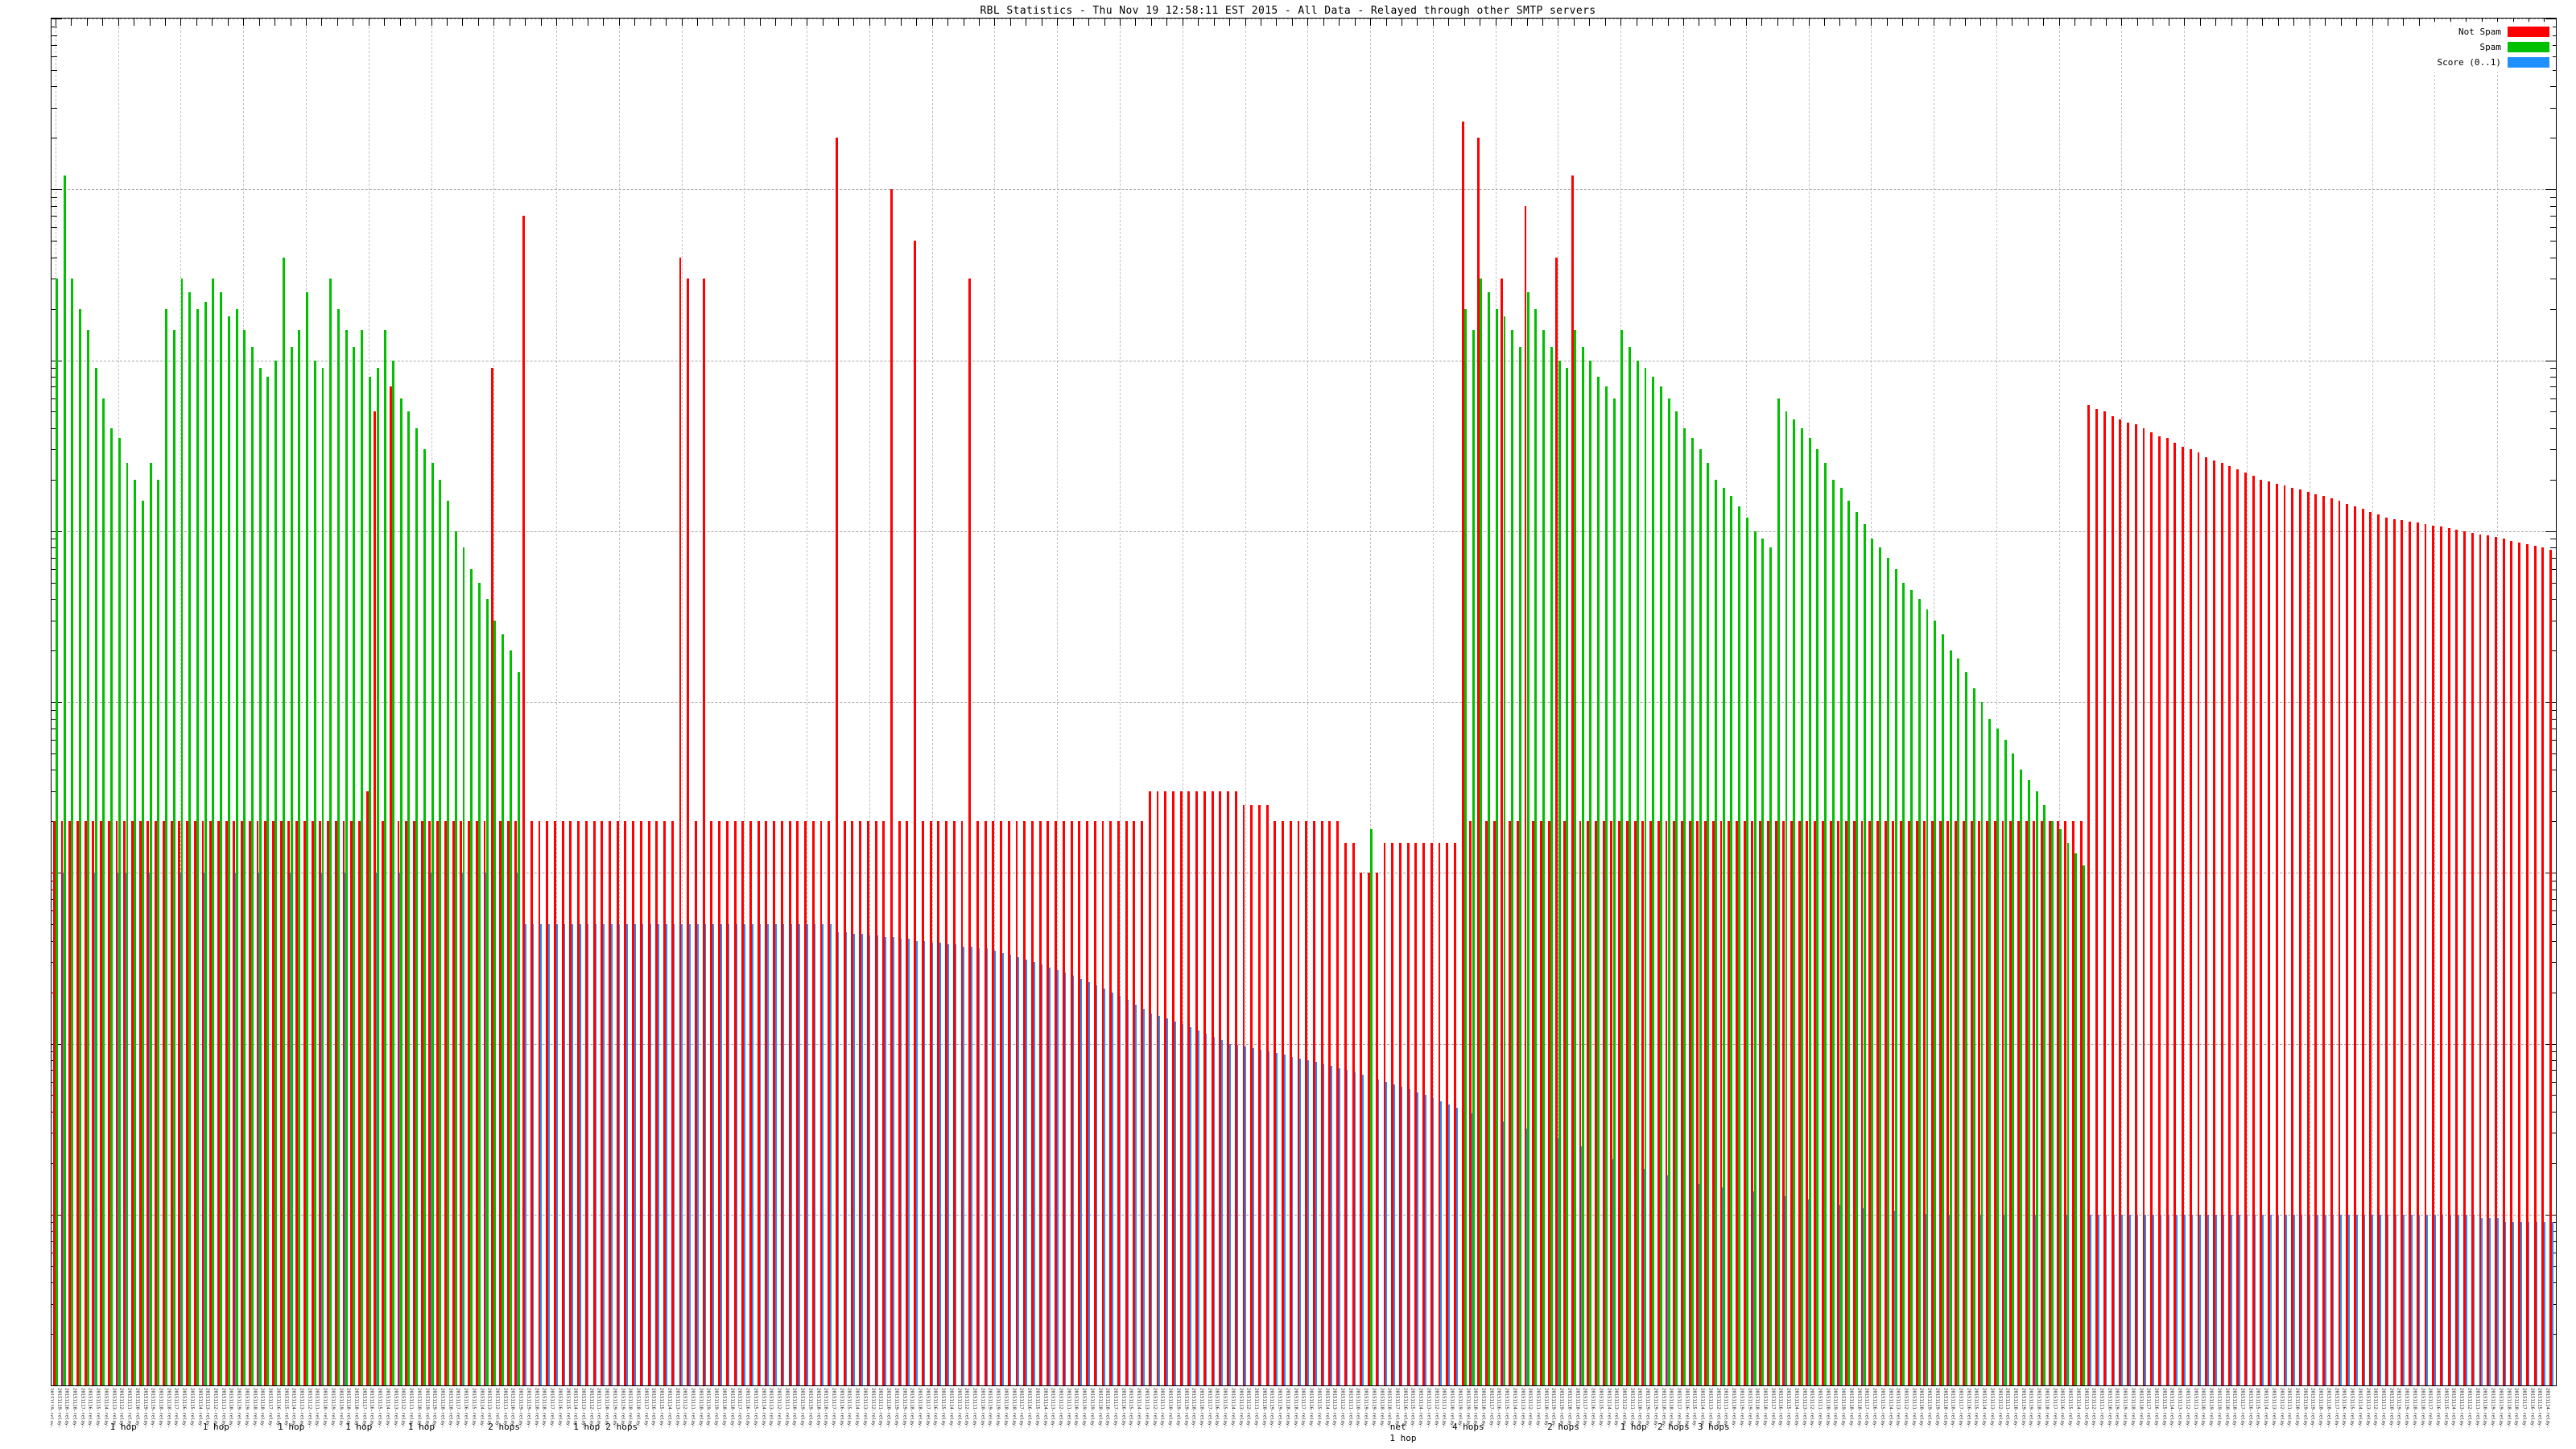  What do you see at coordinates (2479, 32) in the screenshot?
I see `legend-label-not-spam: Not Spam` at bounding box center [2479, 32].